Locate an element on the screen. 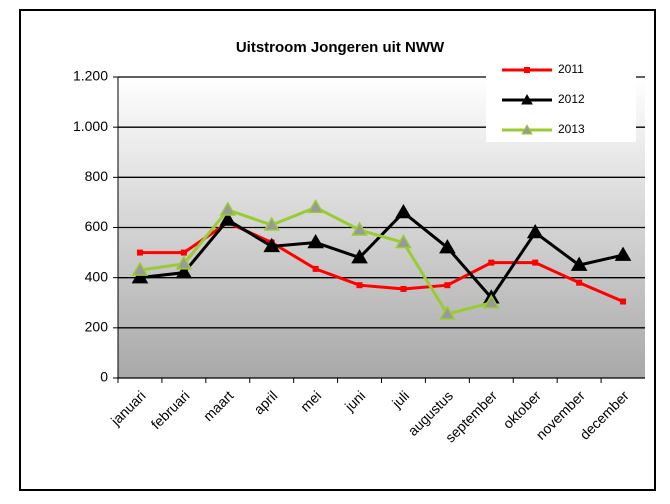 The width and height of the screenshot is (670, 504). y-tick-label: 600 is located at coordinates (97, 226).